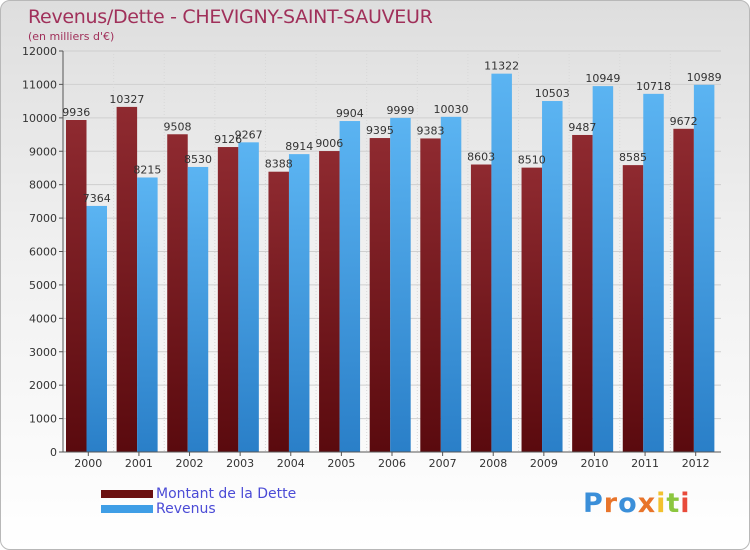 The image size is (750, 550). Describe the element at coordinates (43, 318) in the screenshot. I see `y-tick-label: 4000` at that location.